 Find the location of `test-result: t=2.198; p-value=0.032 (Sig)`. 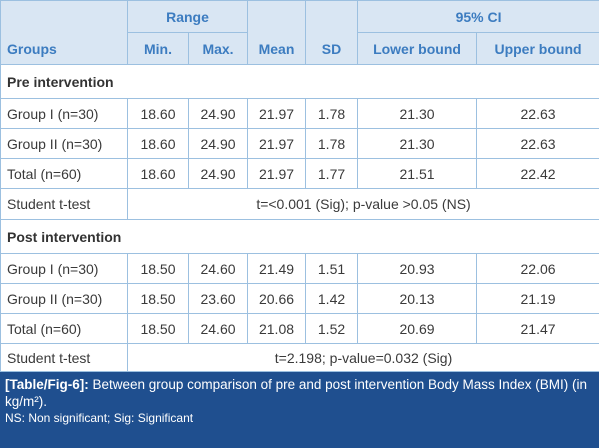

test-result: t=2.198; p-value=0.032 (Sig) is located at coordinates (363, 358).